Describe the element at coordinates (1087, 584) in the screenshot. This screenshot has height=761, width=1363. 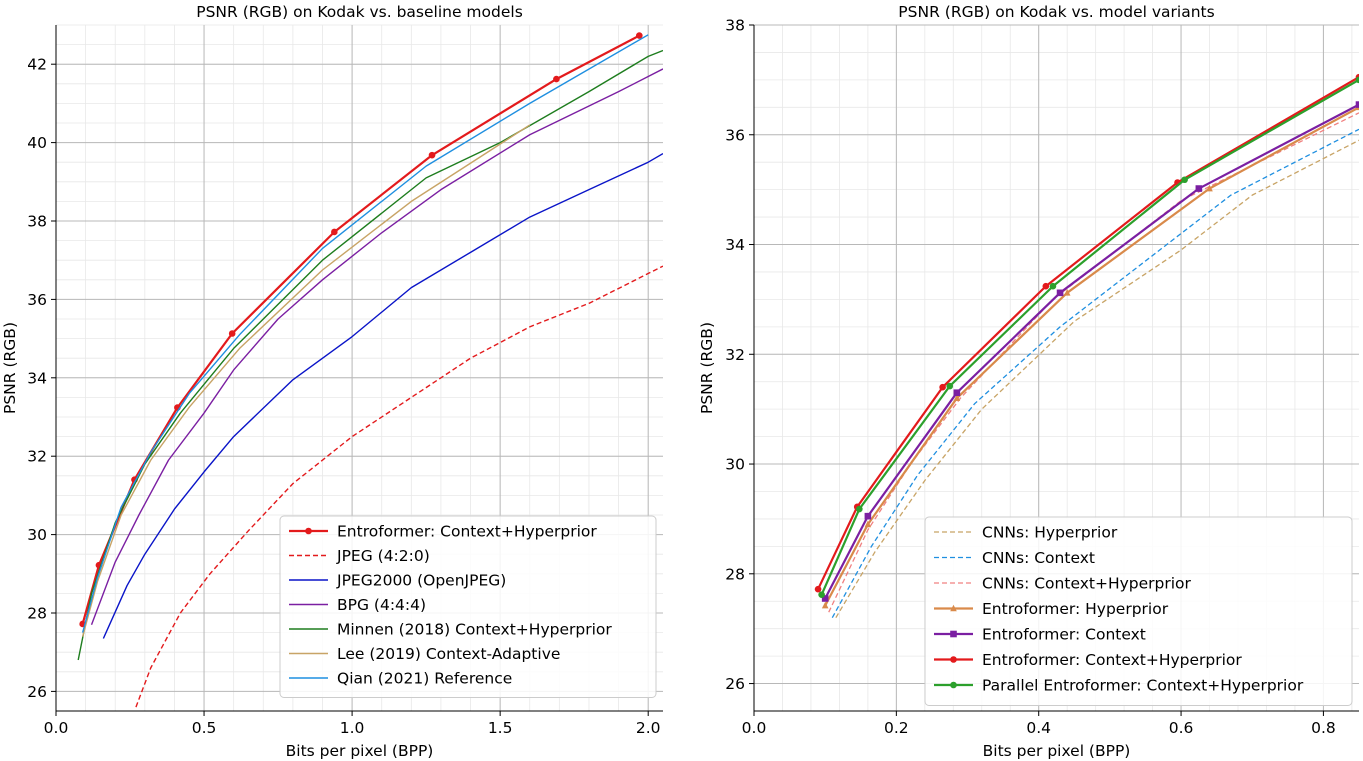
I see `legend-label: CNNs: Context+Hyperprior` at that location.